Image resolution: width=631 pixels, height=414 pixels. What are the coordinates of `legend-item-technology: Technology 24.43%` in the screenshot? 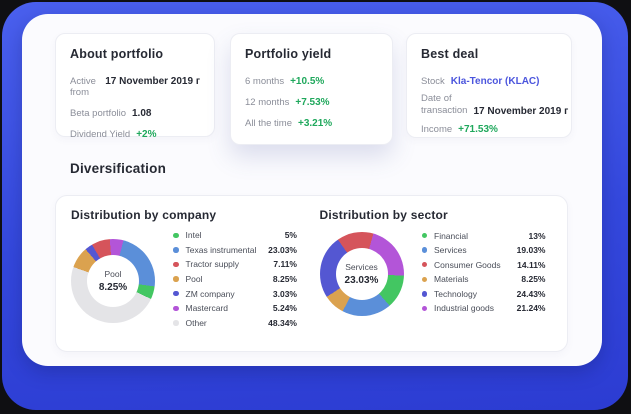 It's located at (483, 294).